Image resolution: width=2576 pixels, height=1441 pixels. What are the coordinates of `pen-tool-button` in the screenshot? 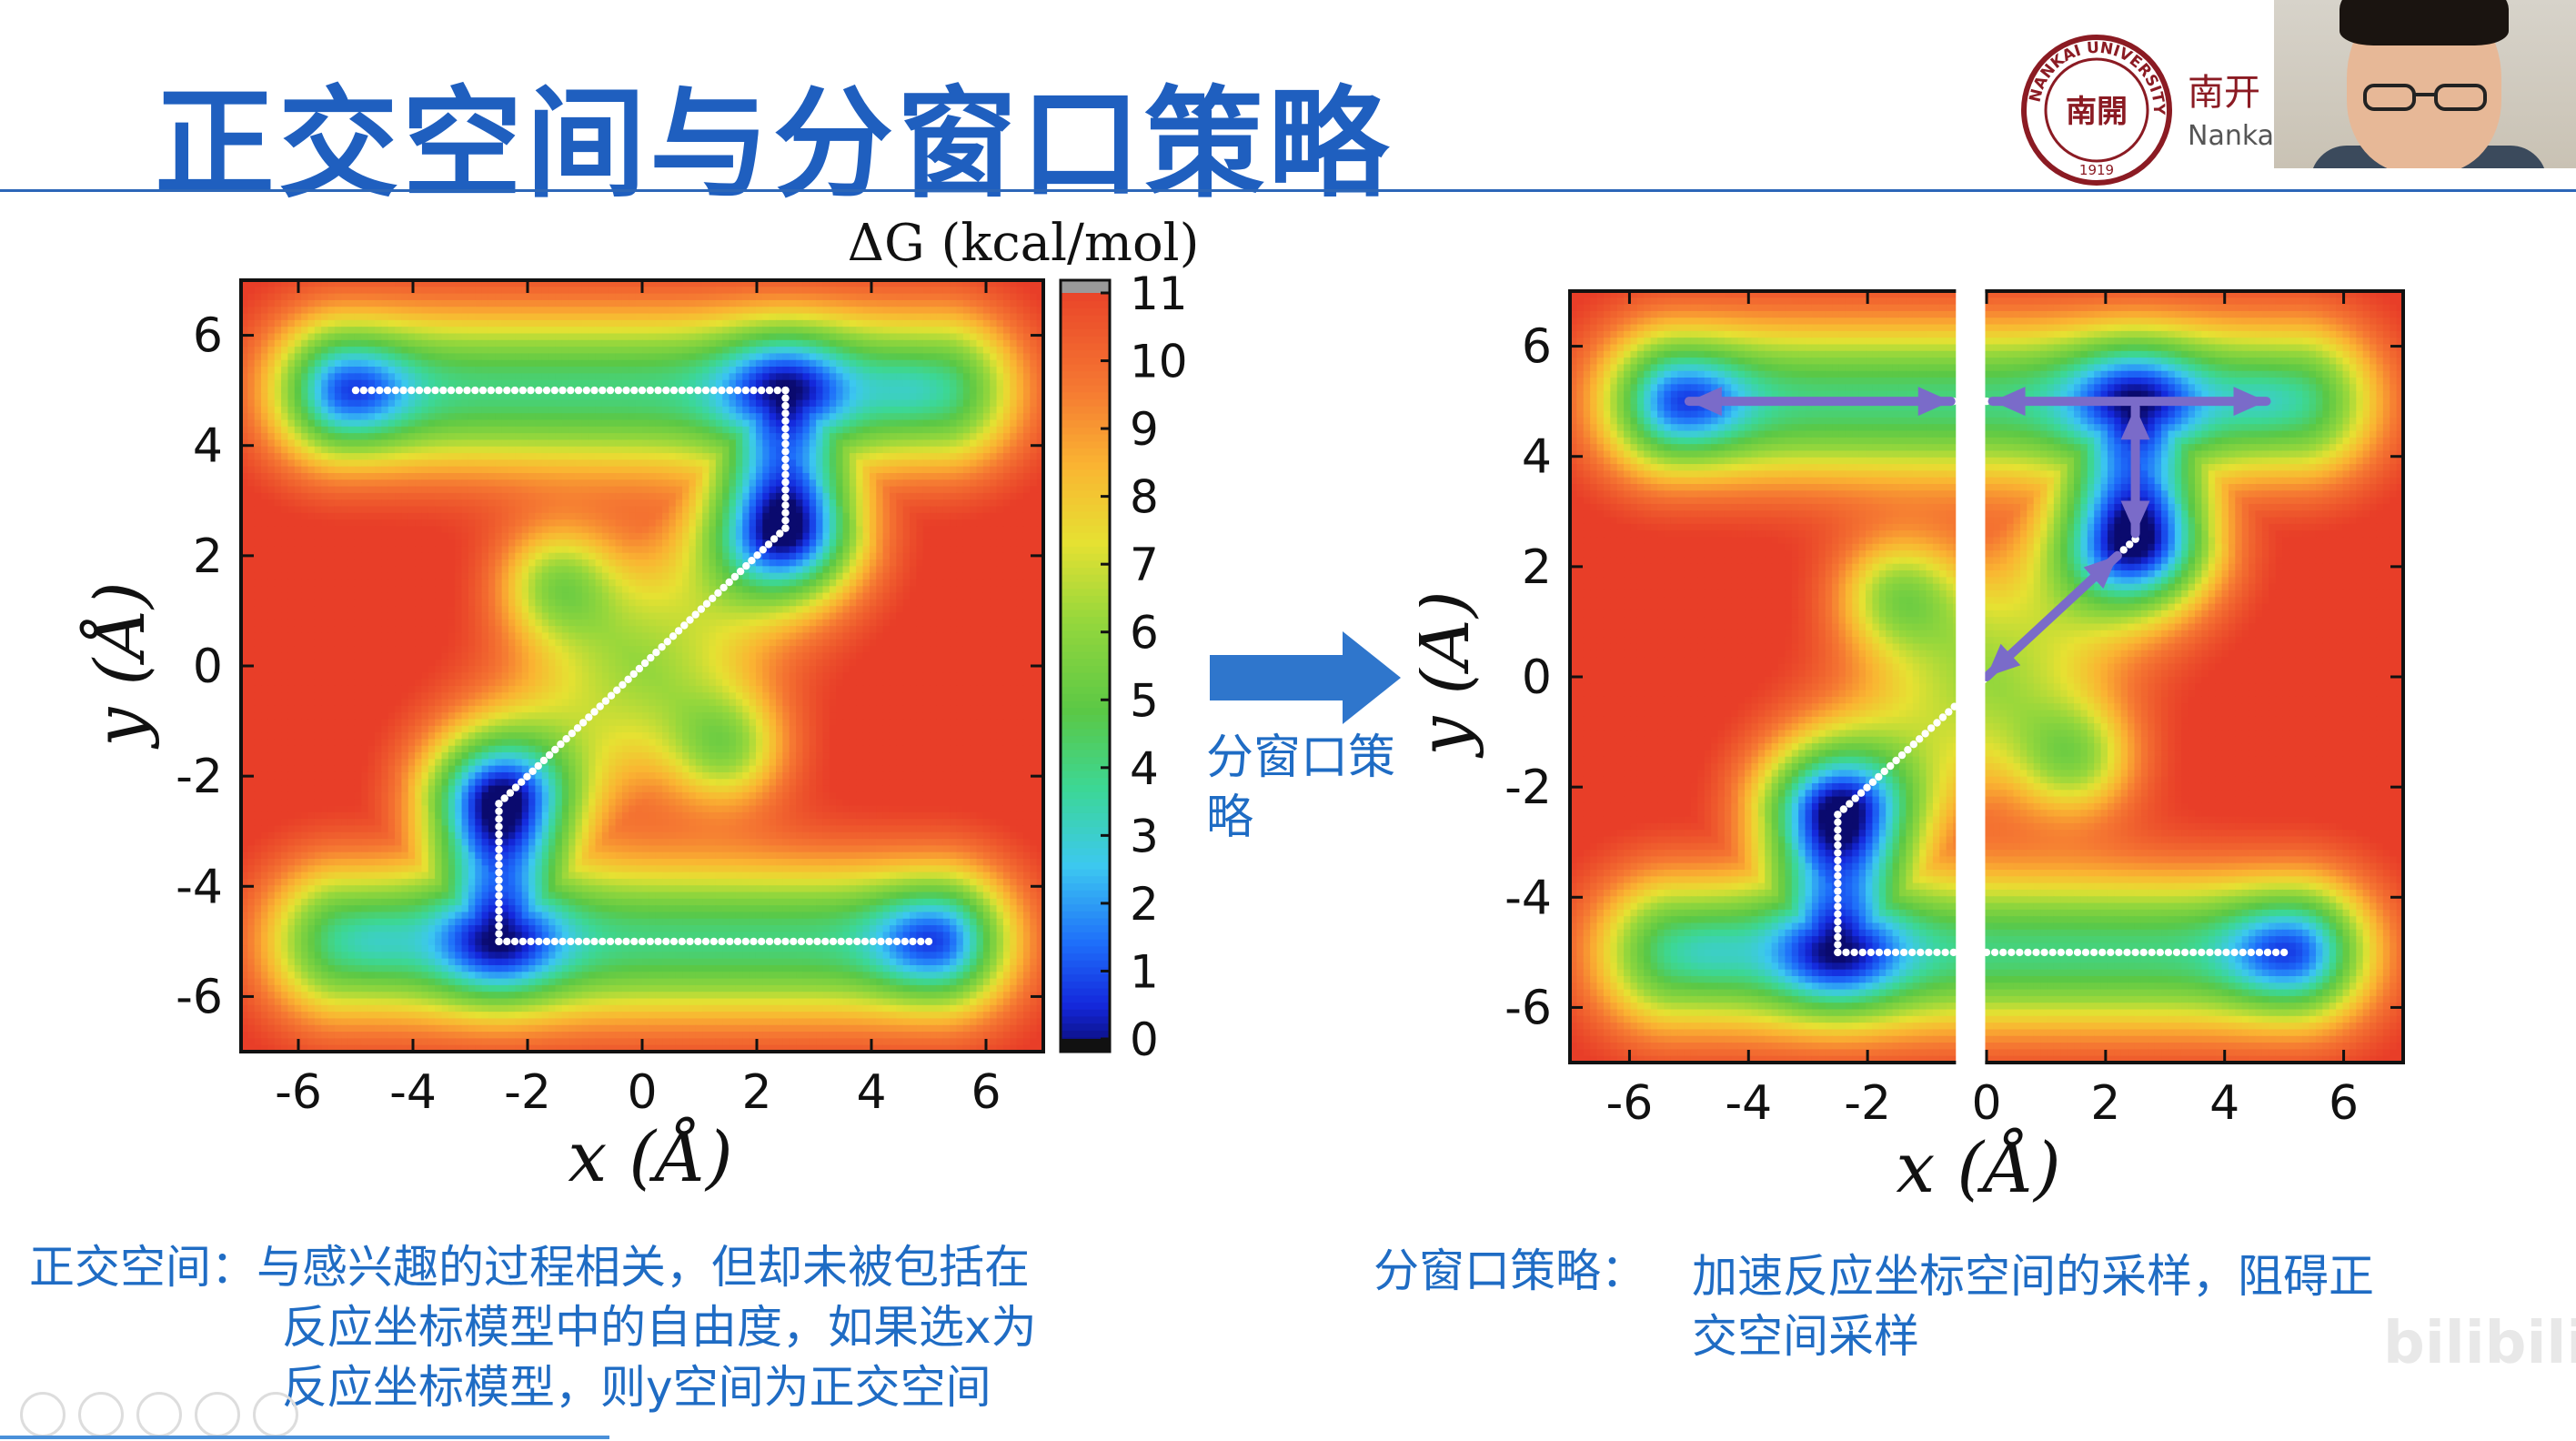 It's located at (159, 1414).